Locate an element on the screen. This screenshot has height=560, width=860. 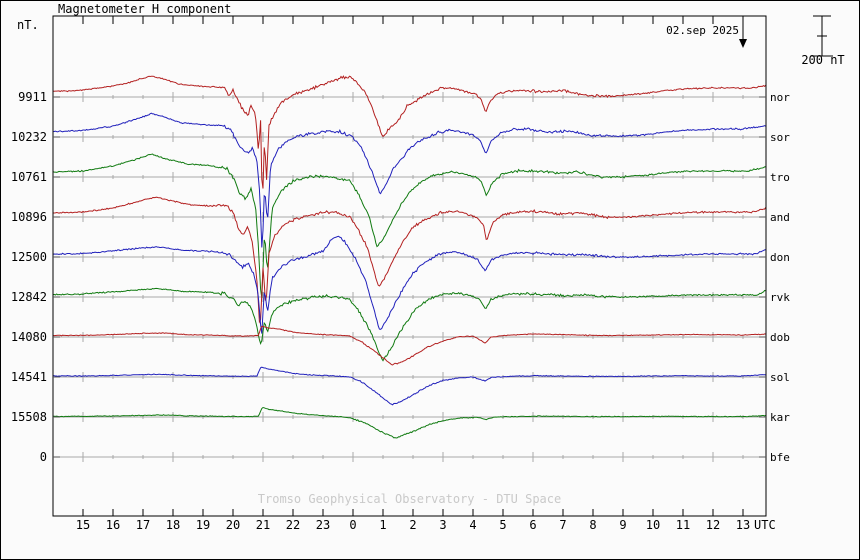
utc-label: UTC is located at coordinates (765, 525).